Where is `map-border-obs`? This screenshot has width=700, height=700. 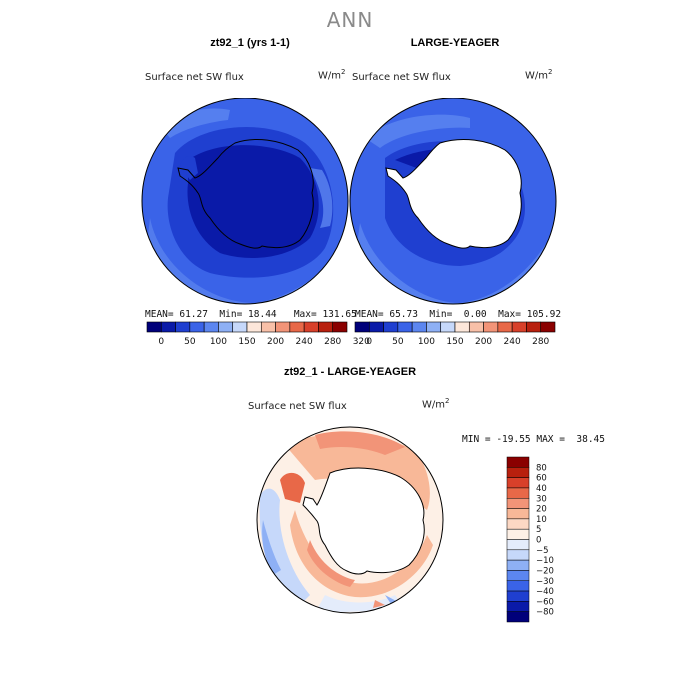 map-border-obs is located at coordinates (453, 201).